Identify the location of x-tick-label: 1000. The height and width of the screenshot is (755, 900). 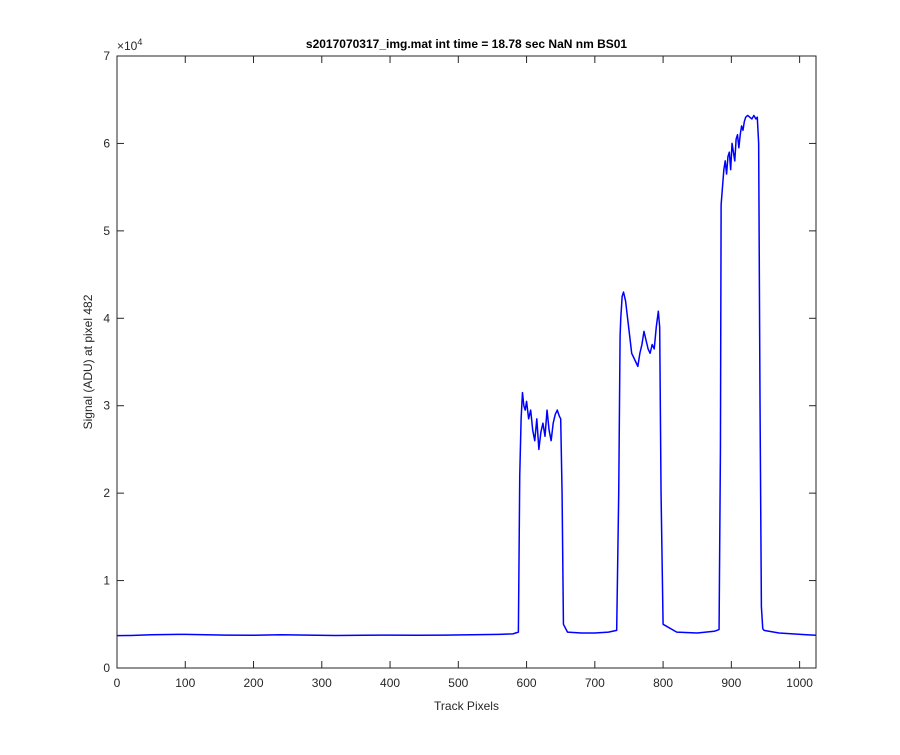
(799, 683).